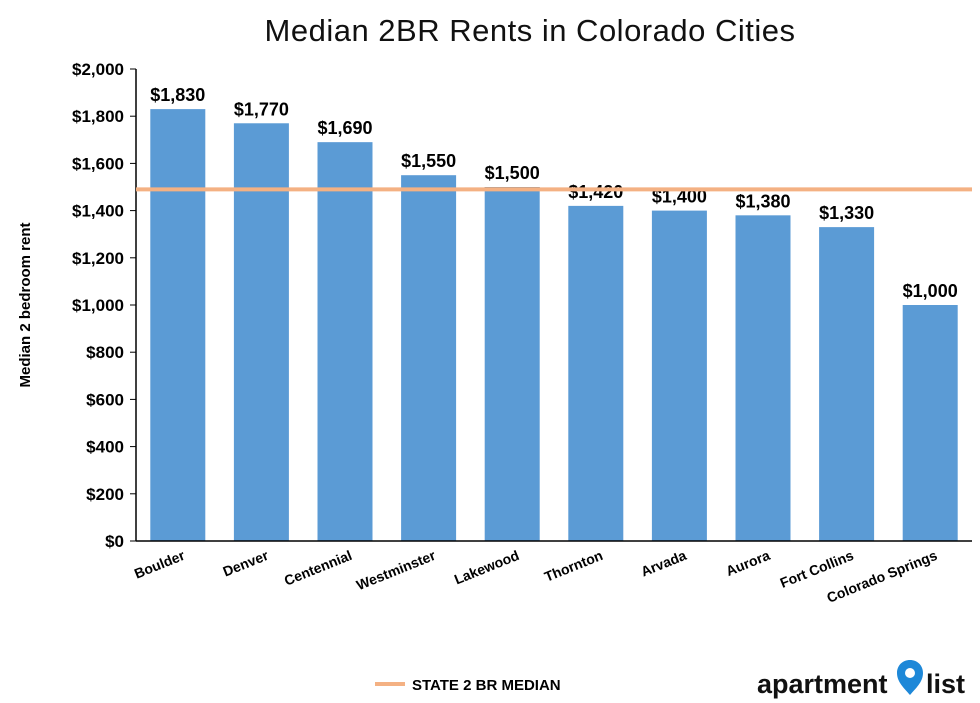  Describe the element at coordinates (98, 69) in the screenshot. I see `y-tick-label: $2,000` at that location.